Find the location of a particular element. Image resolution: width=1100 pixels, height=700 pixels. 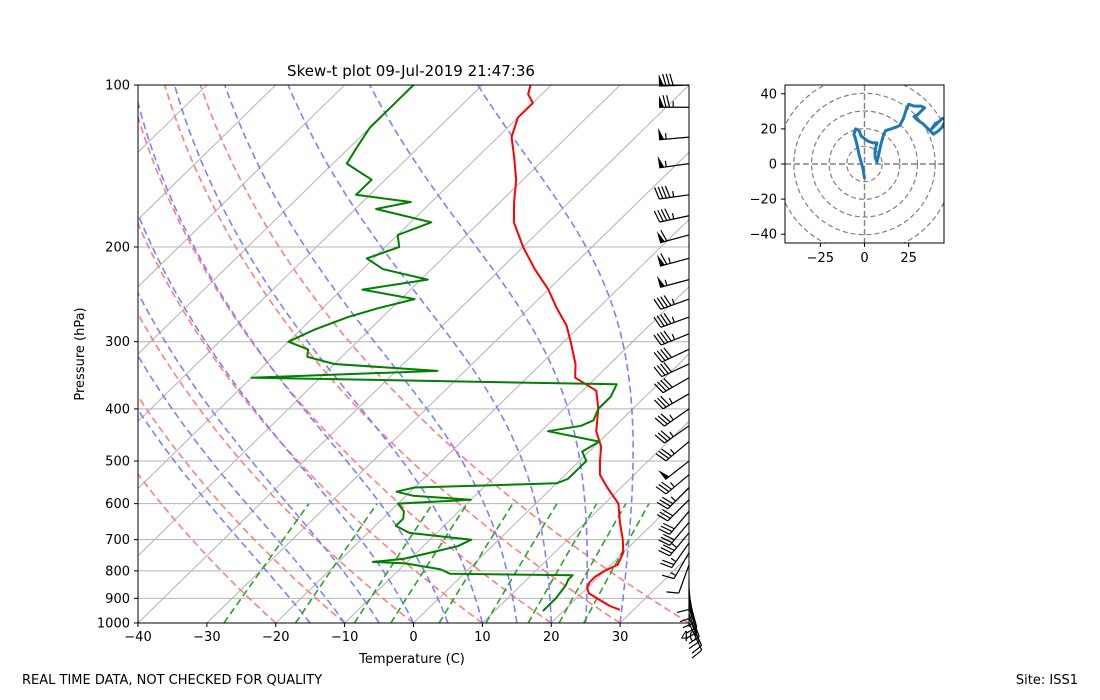

y-tick-label: 800 is located at coordinates (117, 571).